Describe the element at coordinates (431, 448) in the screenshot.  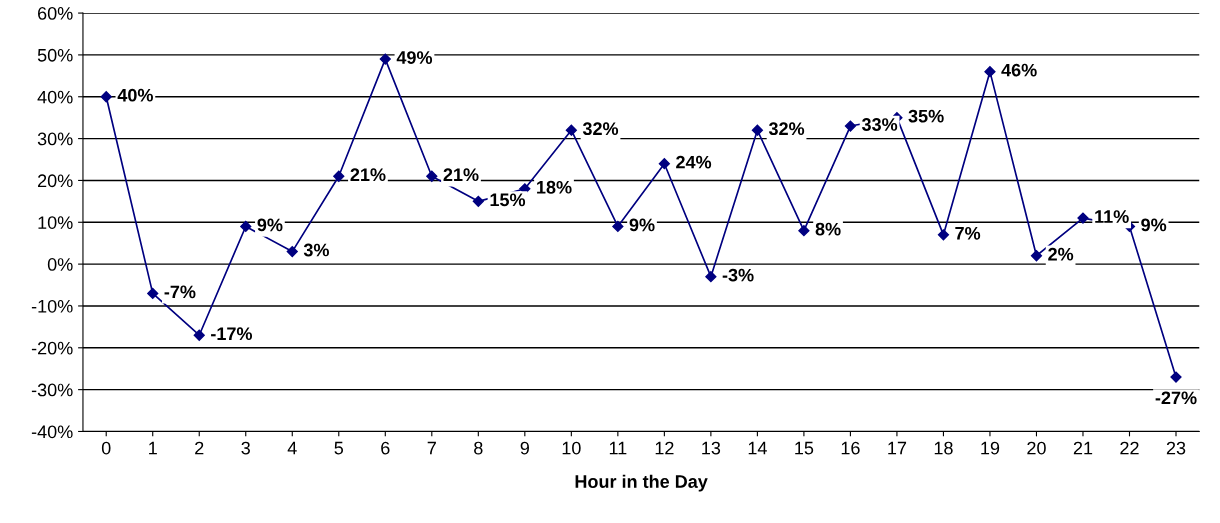
I see `x-tick-label: 7` at that location.